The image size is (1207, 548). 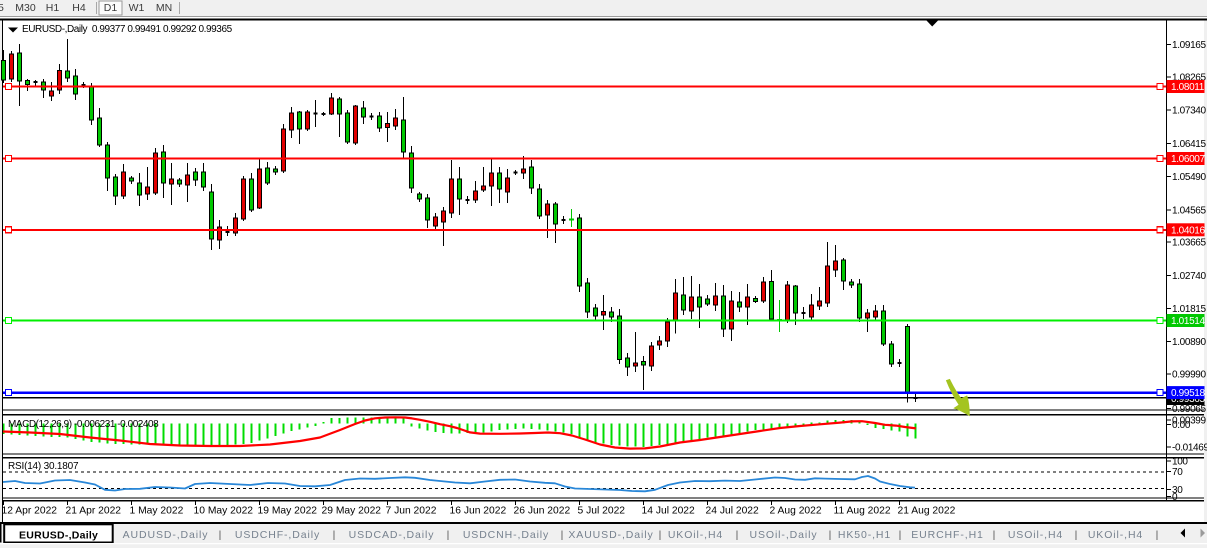 What do you see at coordinates (411, 511) in the screenshot?
I see `svg-text: 7 Jun 2022` at bounding box center [411, 511].